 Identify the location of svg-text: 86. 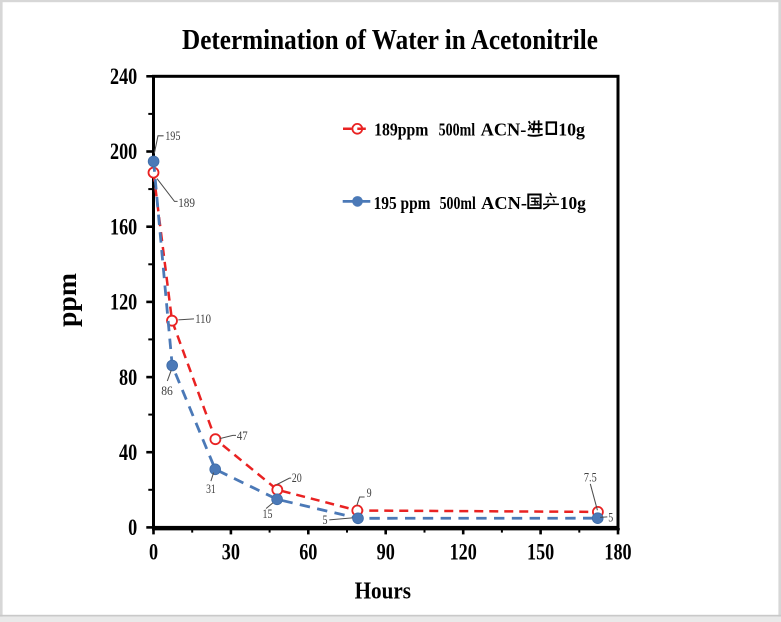
(167, 390).